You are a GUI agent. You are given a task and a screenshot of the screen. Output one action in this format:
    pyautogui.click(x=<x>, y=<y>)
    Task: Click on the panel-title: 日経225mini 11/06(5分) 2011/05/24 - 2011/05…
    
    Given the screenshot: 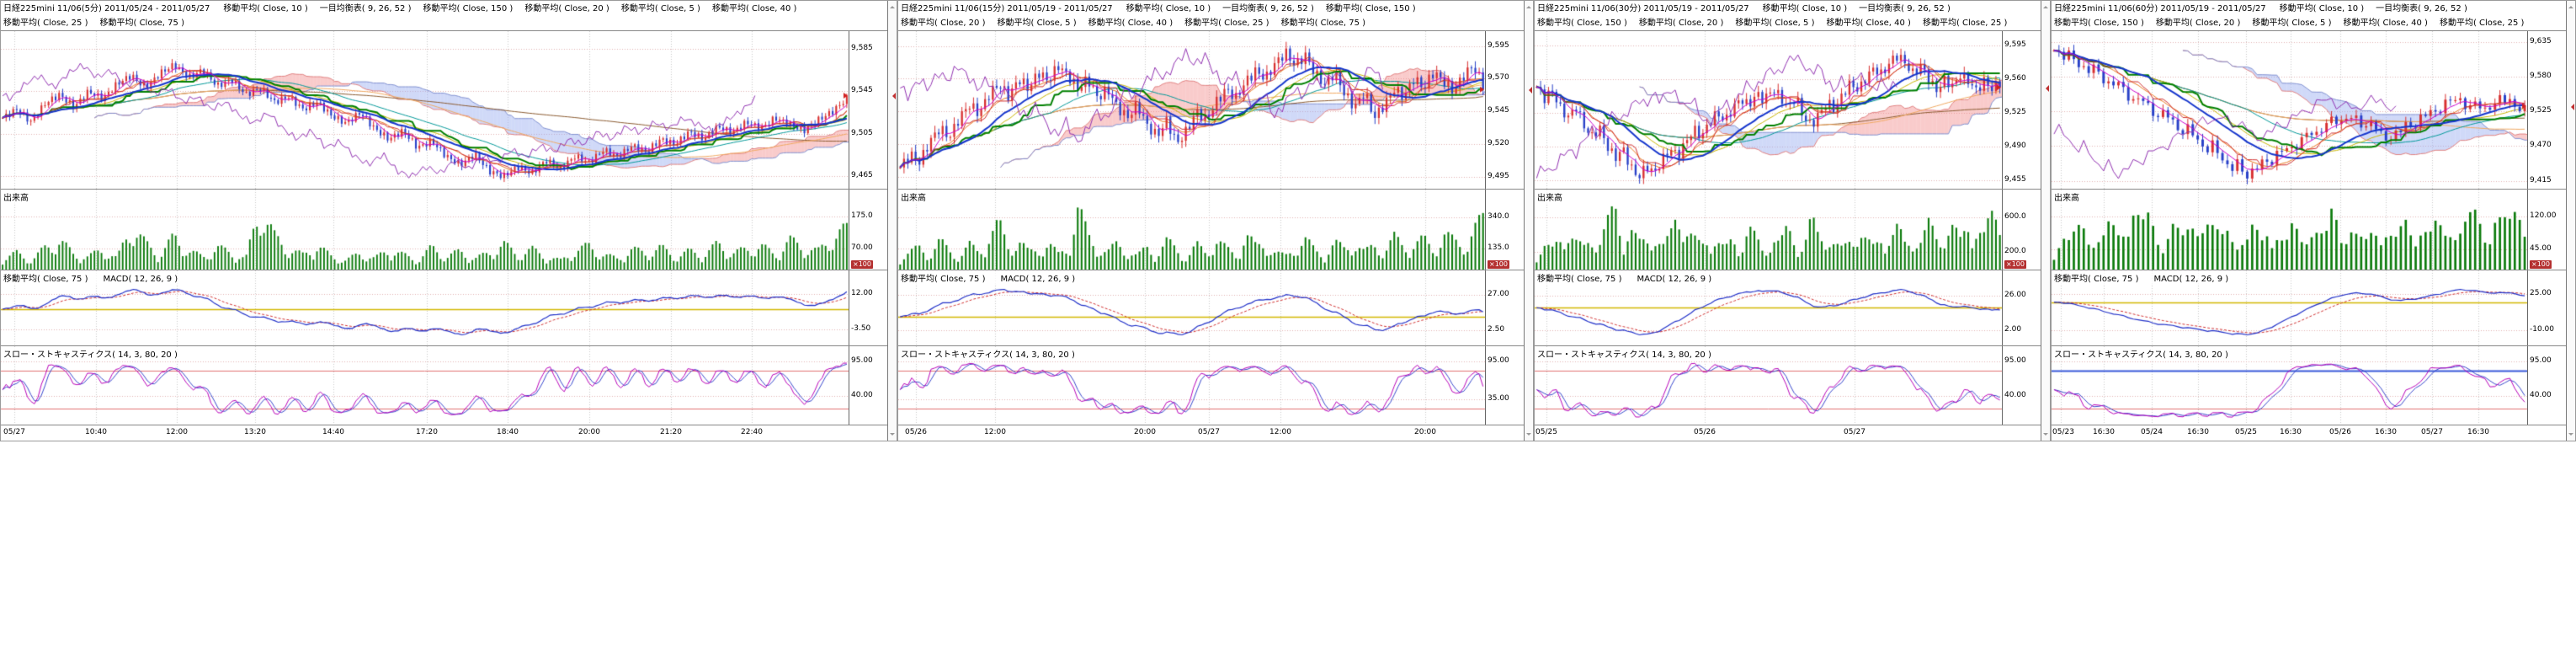 What is the action you would take?
    pyautogui.click(x=106, y=8)
    